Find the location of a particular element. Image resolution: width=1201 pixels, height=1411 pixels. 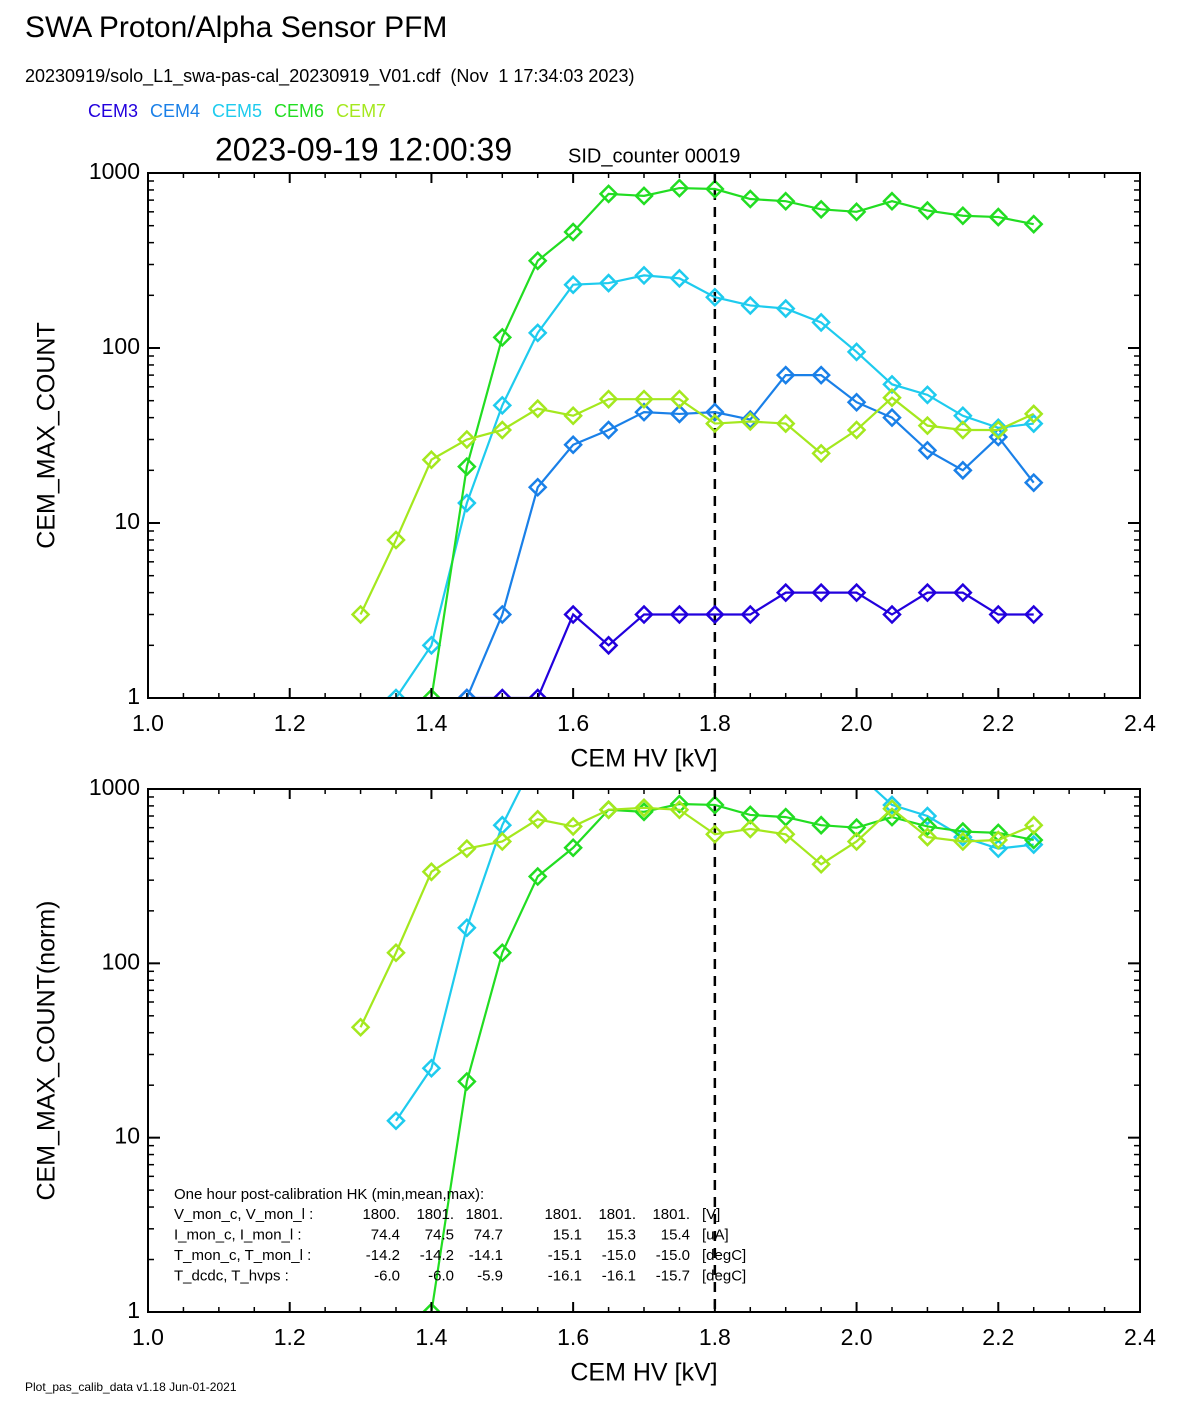

hk-unit: [degC] is located at coordinates (724, 1255).